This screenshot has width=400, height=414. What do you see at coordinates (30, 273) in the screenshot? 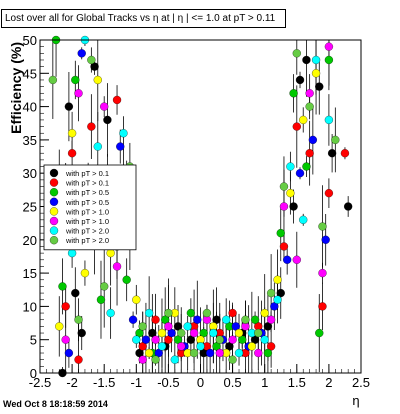
I see `y-tick-label: 15` at bounding box center [30, 273].